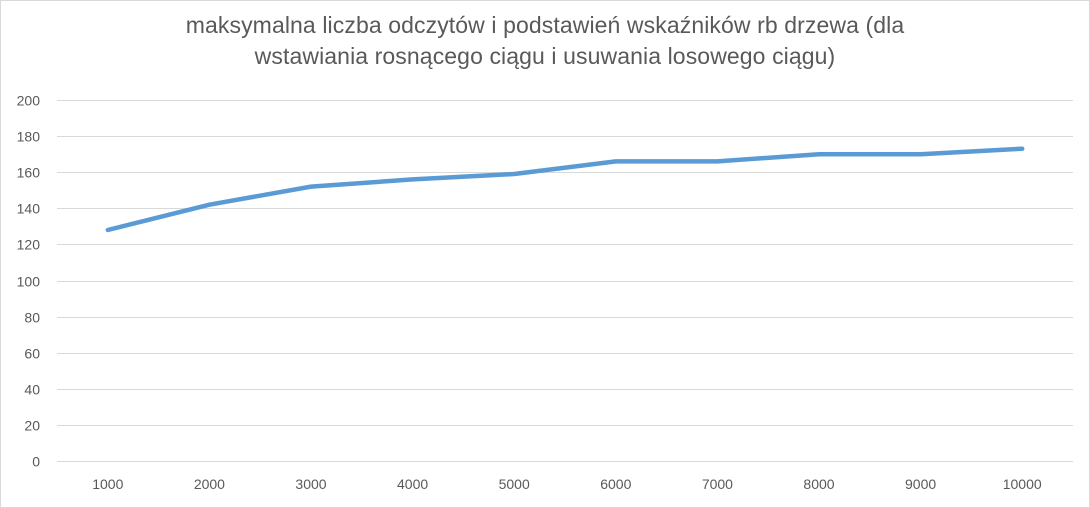 Image resolution: width=1090 pixels, height=508 pixels. What do you see at coordinates (32, 426) in the screenshot?
I see `y-tick-label: 20` at bounding box center [32, 426].